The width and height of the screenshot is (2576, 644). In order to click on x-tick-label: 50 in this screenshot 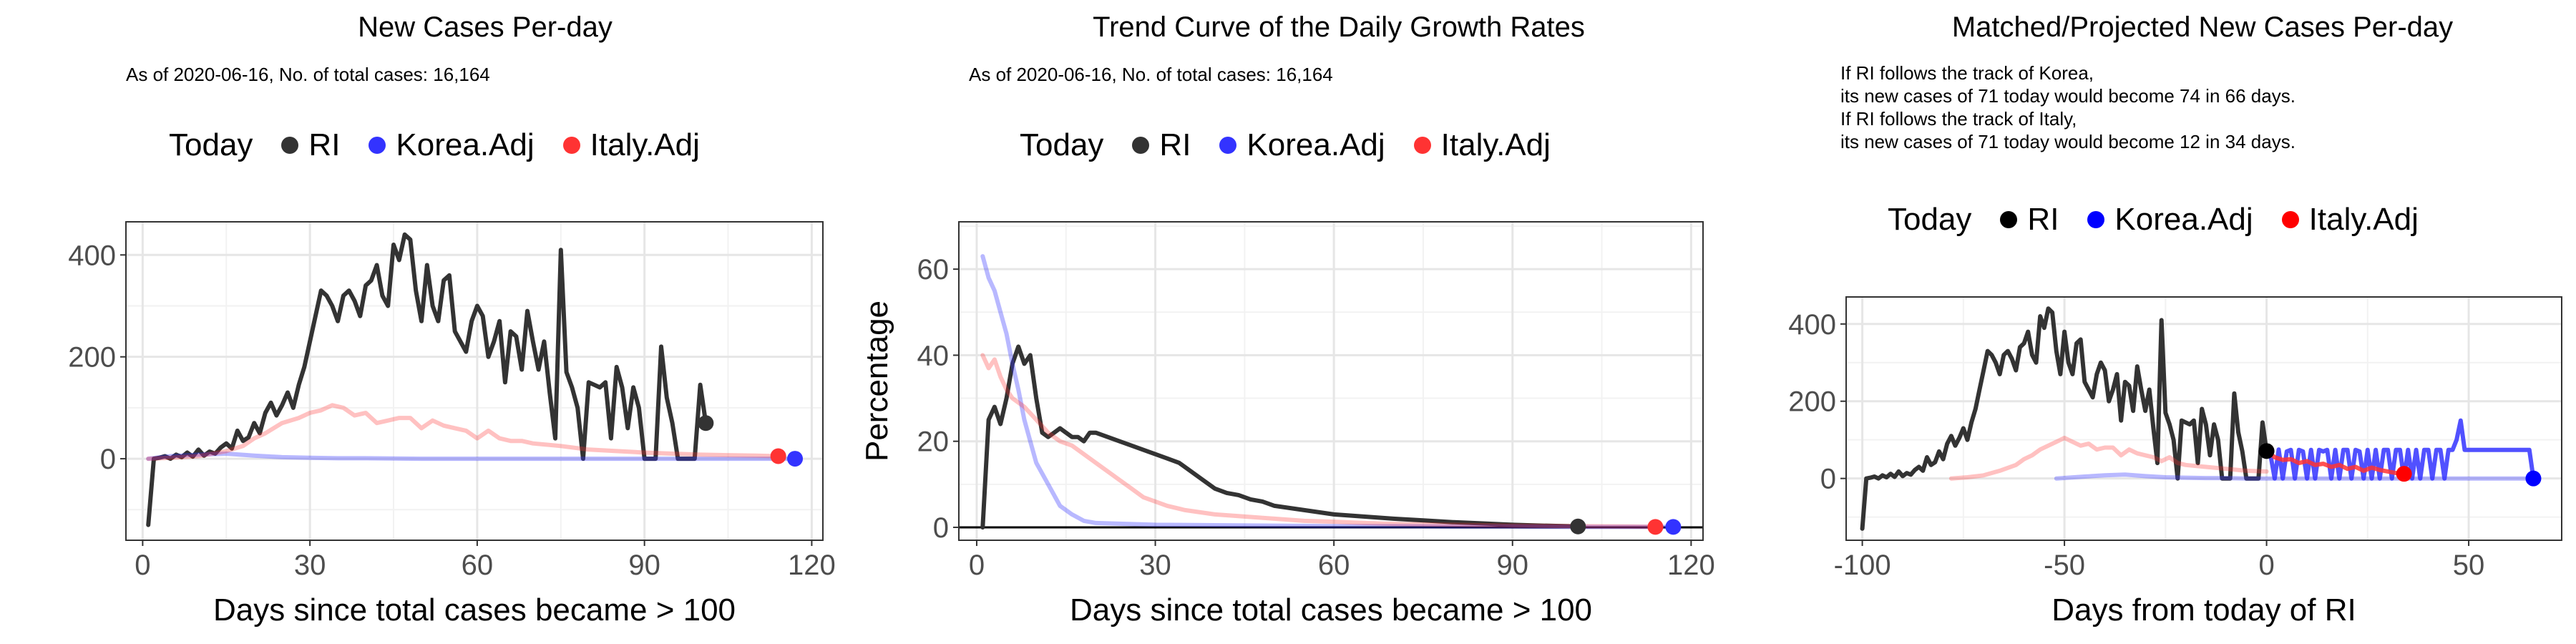, I will do `click(2469, 565)`.